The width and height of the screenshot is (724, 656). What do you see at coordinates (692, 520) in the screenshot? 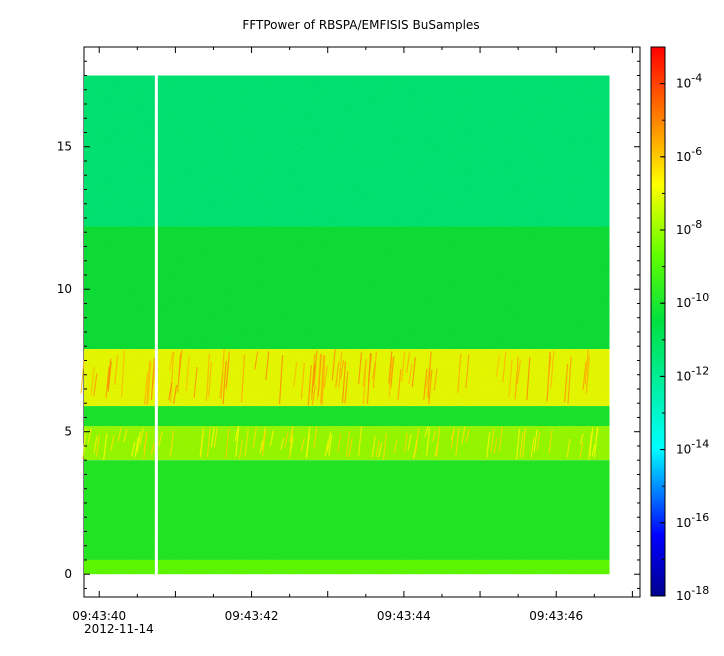
I see `colorbar-tick-label: 10⁻¹⁶` at bounding box center [692, 520].